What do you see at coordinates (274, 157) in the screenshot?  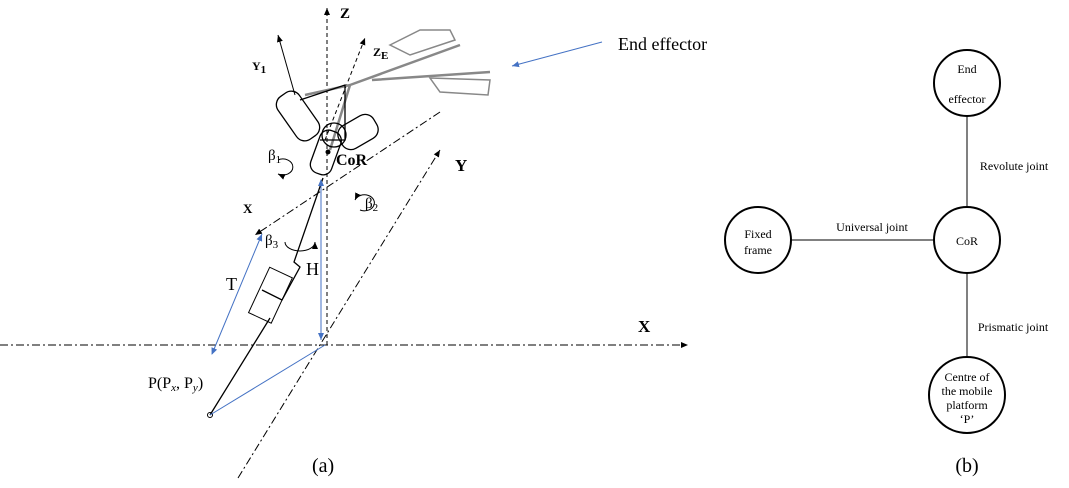 I see `label: β1` at bounding box center [274, 157].